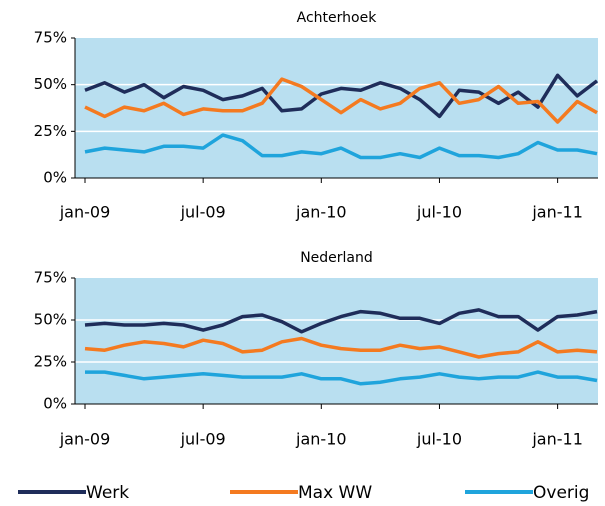  What do you see at coordinates (561, 493) in the screenshot?
I see `legend-label: Overig` at bounding box center [561, 493].